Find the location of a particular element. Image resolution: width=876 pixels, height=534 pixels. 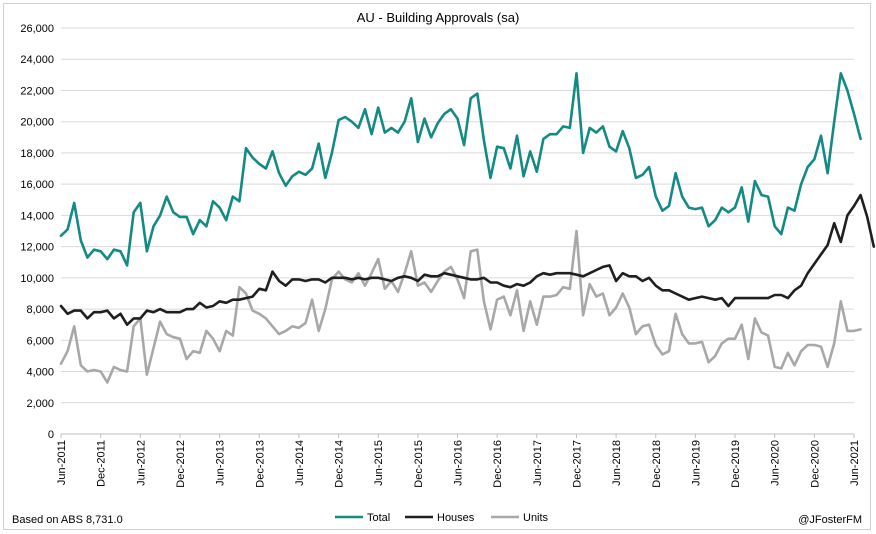

y-tick-label: 20,000 is located at coordinates (37, 123).